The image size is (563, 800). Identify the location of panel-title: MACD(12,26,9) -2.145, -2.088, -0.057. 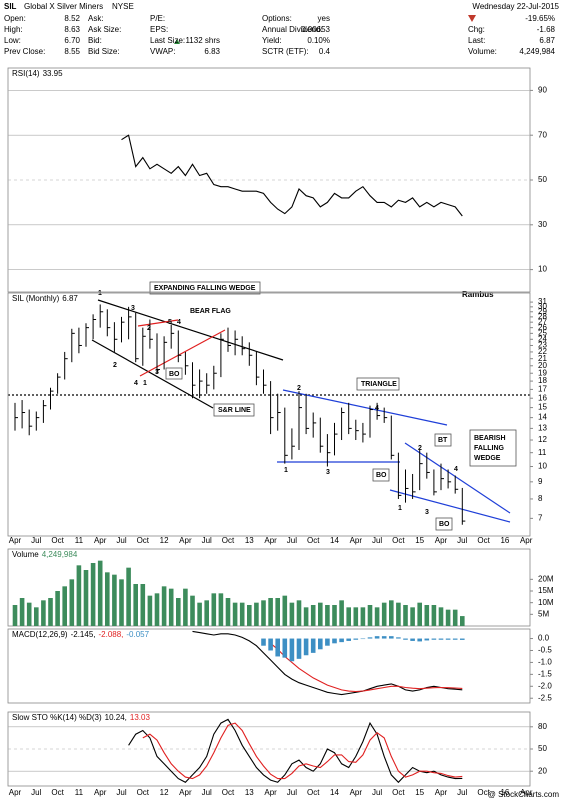
(81, 634).